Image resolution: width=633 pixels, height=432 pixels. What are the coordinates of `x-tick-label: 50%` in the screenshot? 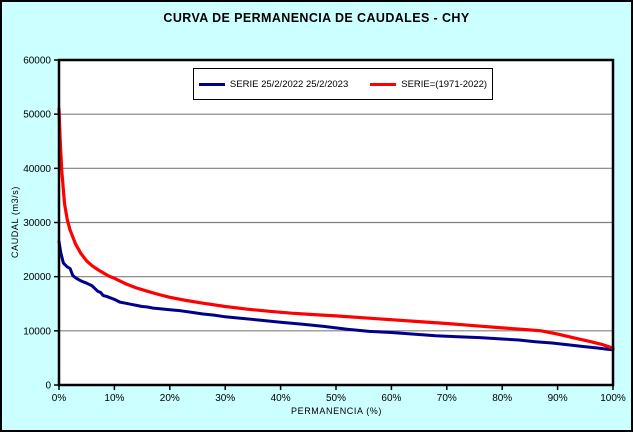 It's located at (336, 398).